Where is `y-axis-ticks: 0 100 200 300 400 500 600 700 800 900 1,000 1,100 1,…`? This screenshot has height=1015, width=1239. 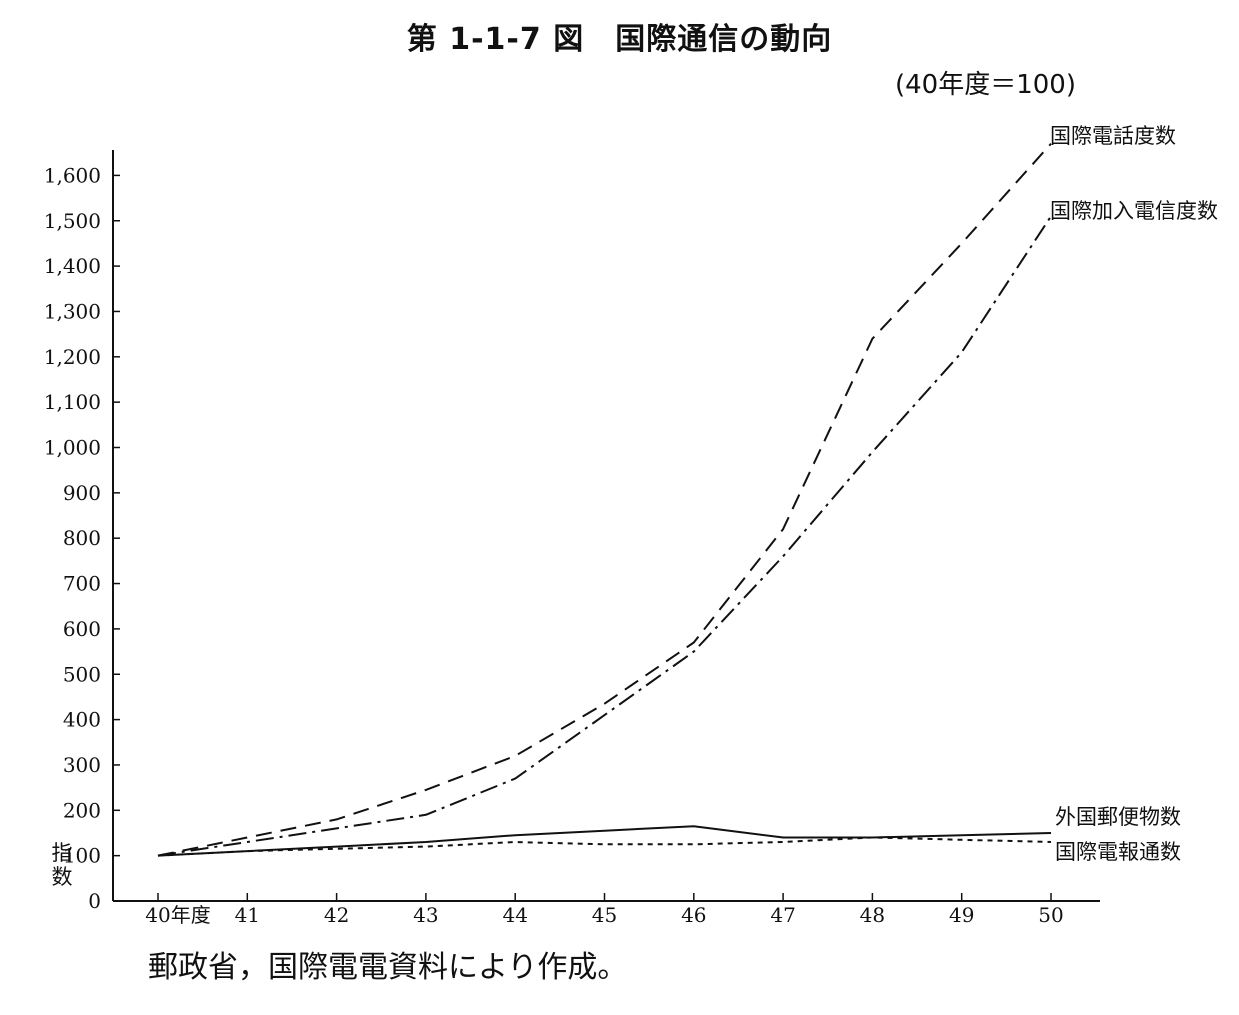
y-axis-ticks: 0 100 200 300 400 500 600 700 800 900 1,000 1,100 1,… is located at coordinates (82, 538).